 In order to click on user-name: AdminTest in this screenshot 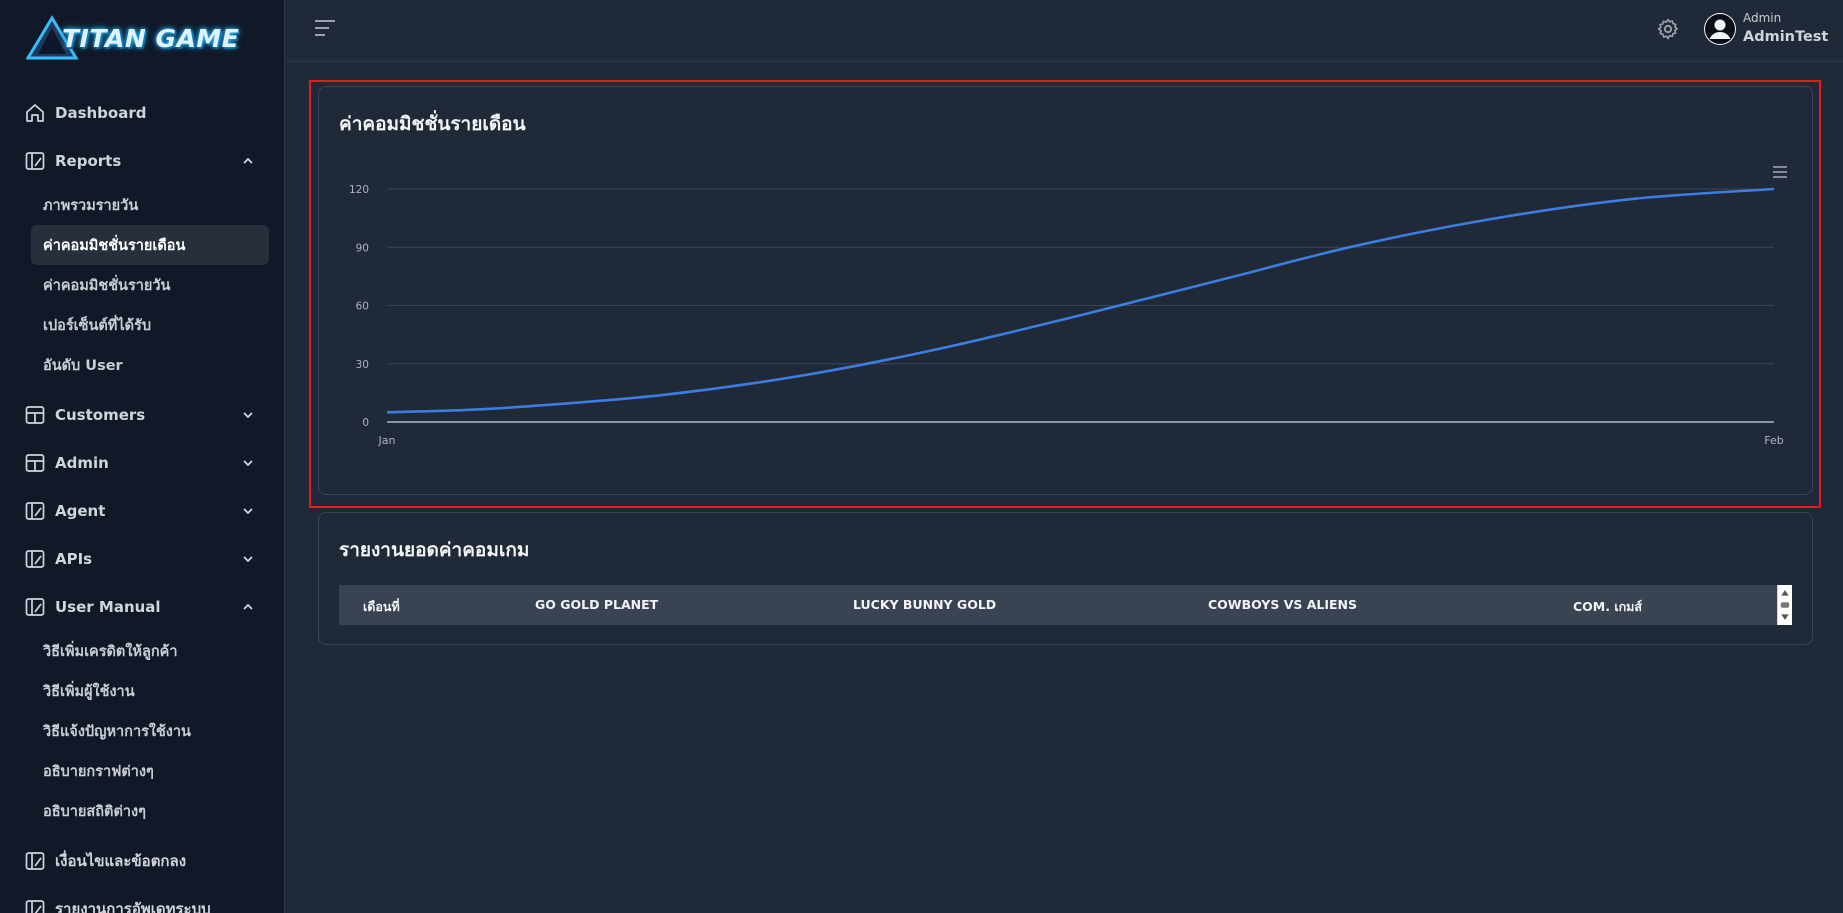, I will do `click(1786, 37)`.